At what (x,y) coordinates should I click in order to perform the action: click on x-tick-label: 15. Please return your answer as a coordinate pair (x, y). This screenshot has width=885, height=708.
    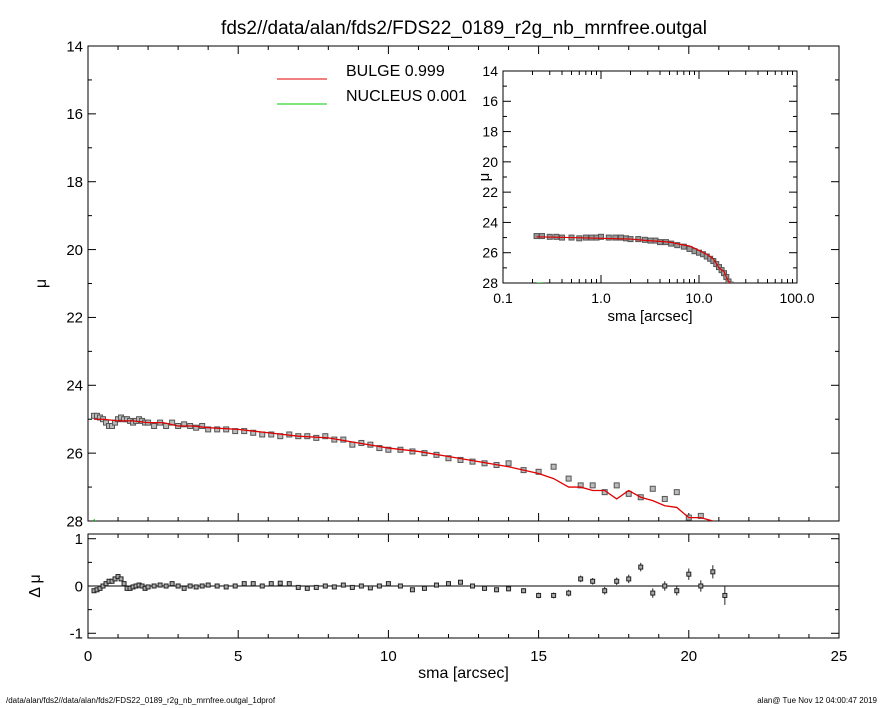
    Looking at the image, I should click on (538, 656).